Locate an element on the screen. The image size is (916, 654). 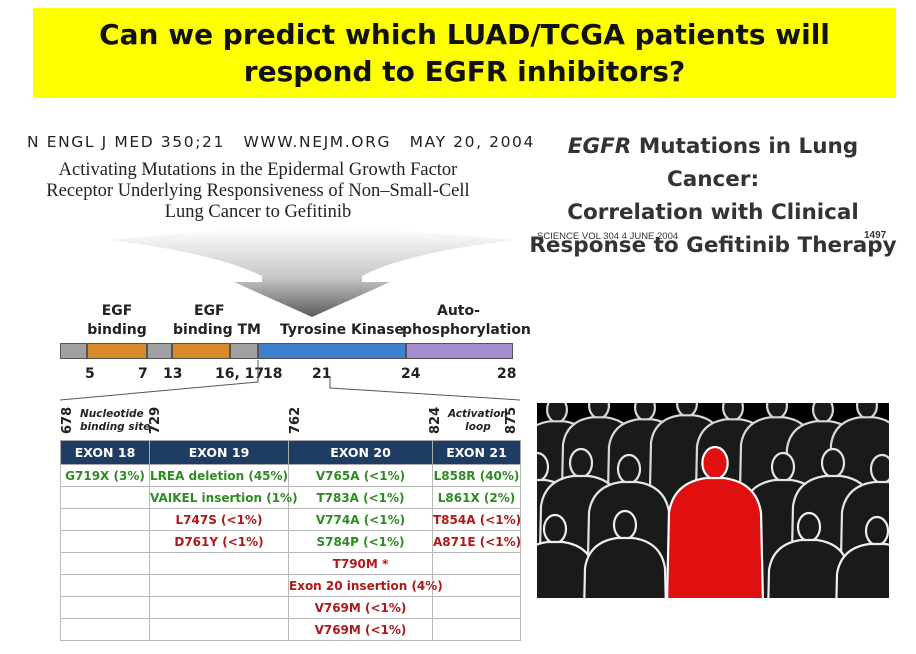
segment-egf-binding-tm is located at coordinates (201, 351).